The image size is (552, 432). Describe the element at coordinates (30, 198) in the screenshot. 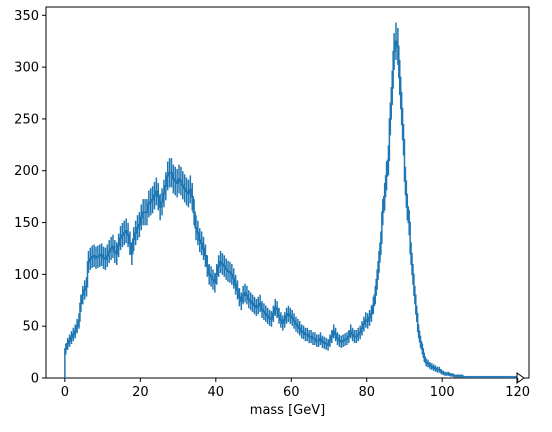

I see `y-axis: 0 50 100 150 200 250 300 350` at that location.